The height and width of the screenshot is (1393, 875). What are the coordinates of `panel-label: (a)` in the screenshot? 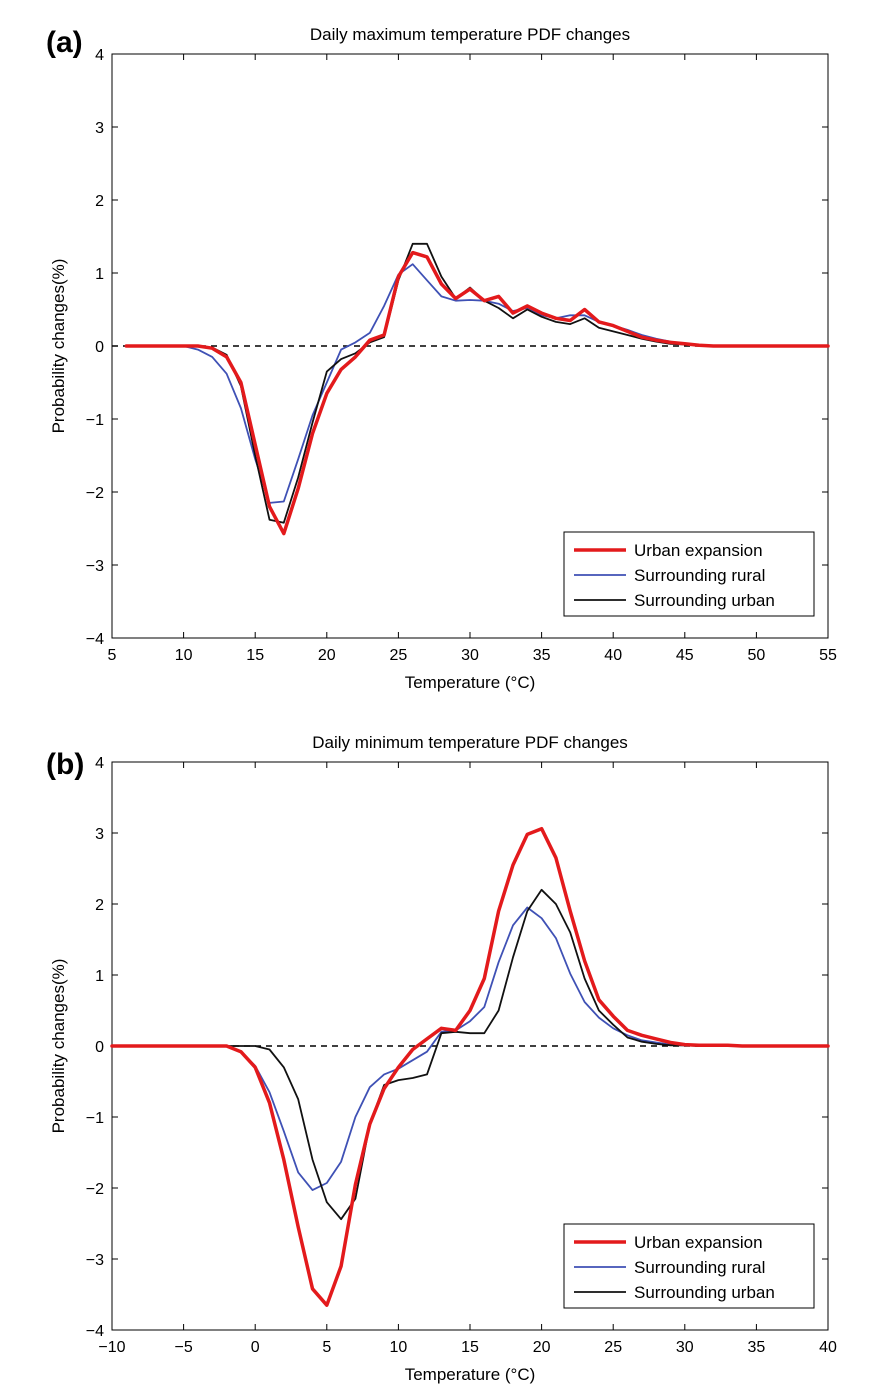 It's located at (64, 42).